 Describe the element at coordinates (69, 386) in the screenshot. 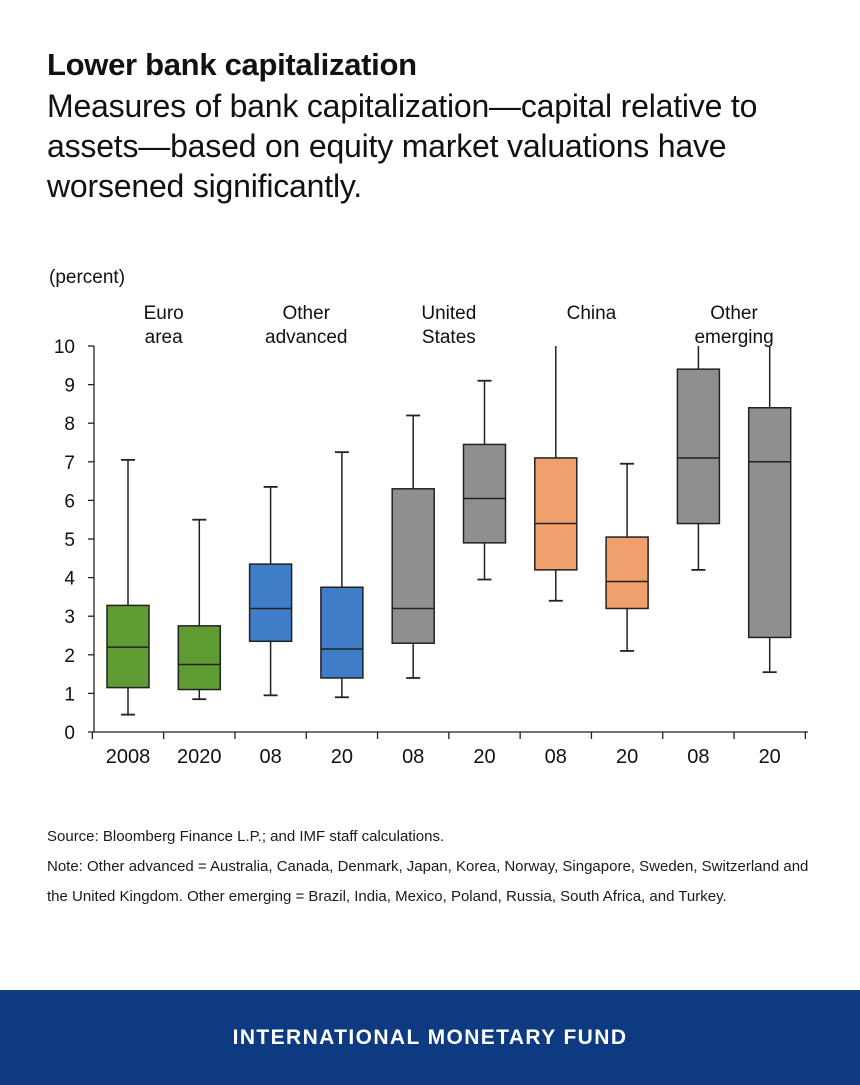

I see `y-tick-label: 9` at that location.